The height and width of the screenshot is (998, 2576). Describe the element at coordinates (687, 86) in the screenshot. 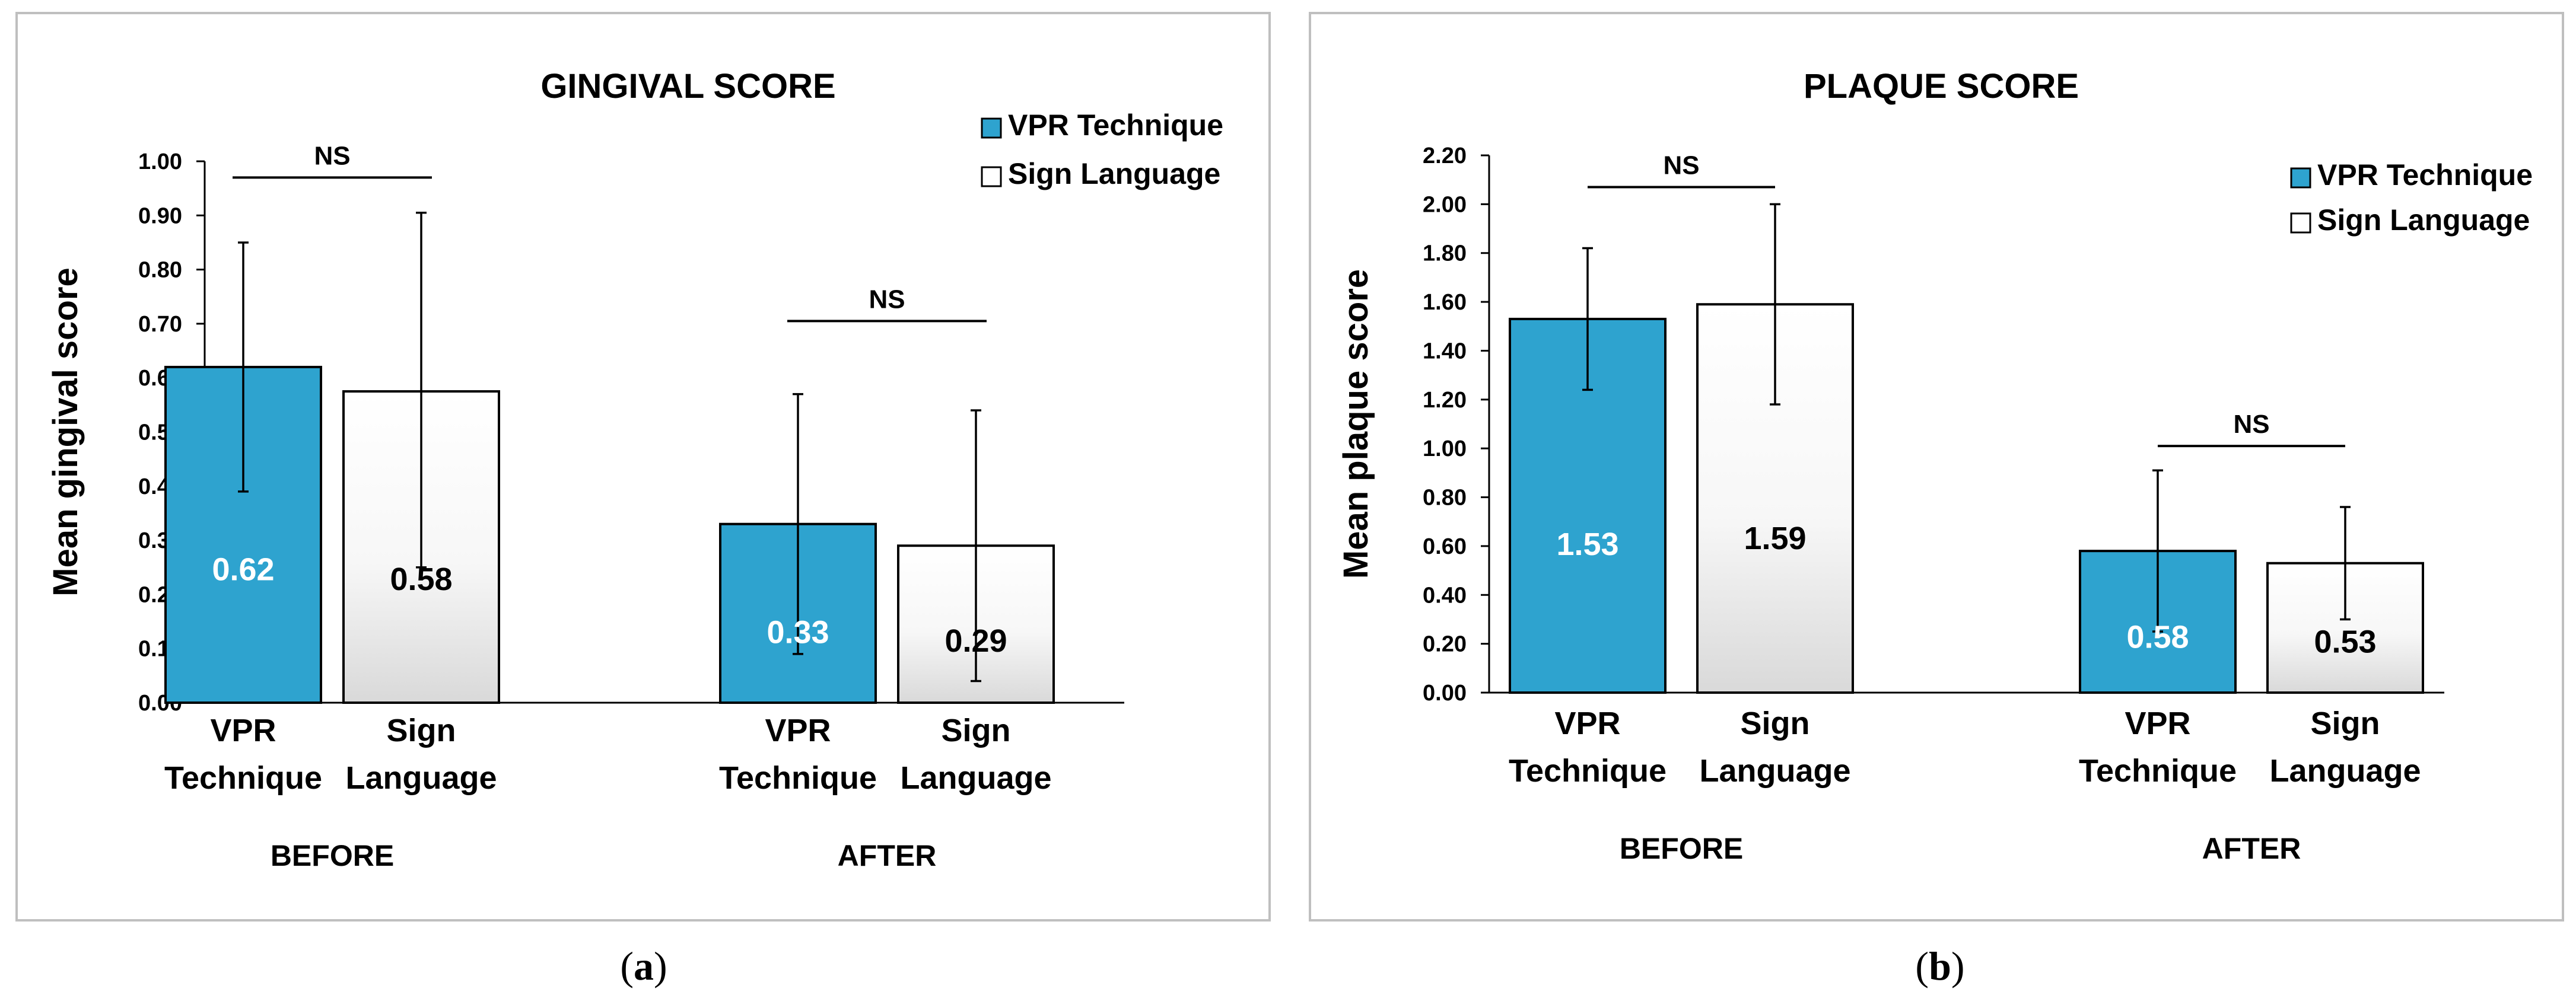

I see `chart-title: GINGIVAL SCORE` at that location.